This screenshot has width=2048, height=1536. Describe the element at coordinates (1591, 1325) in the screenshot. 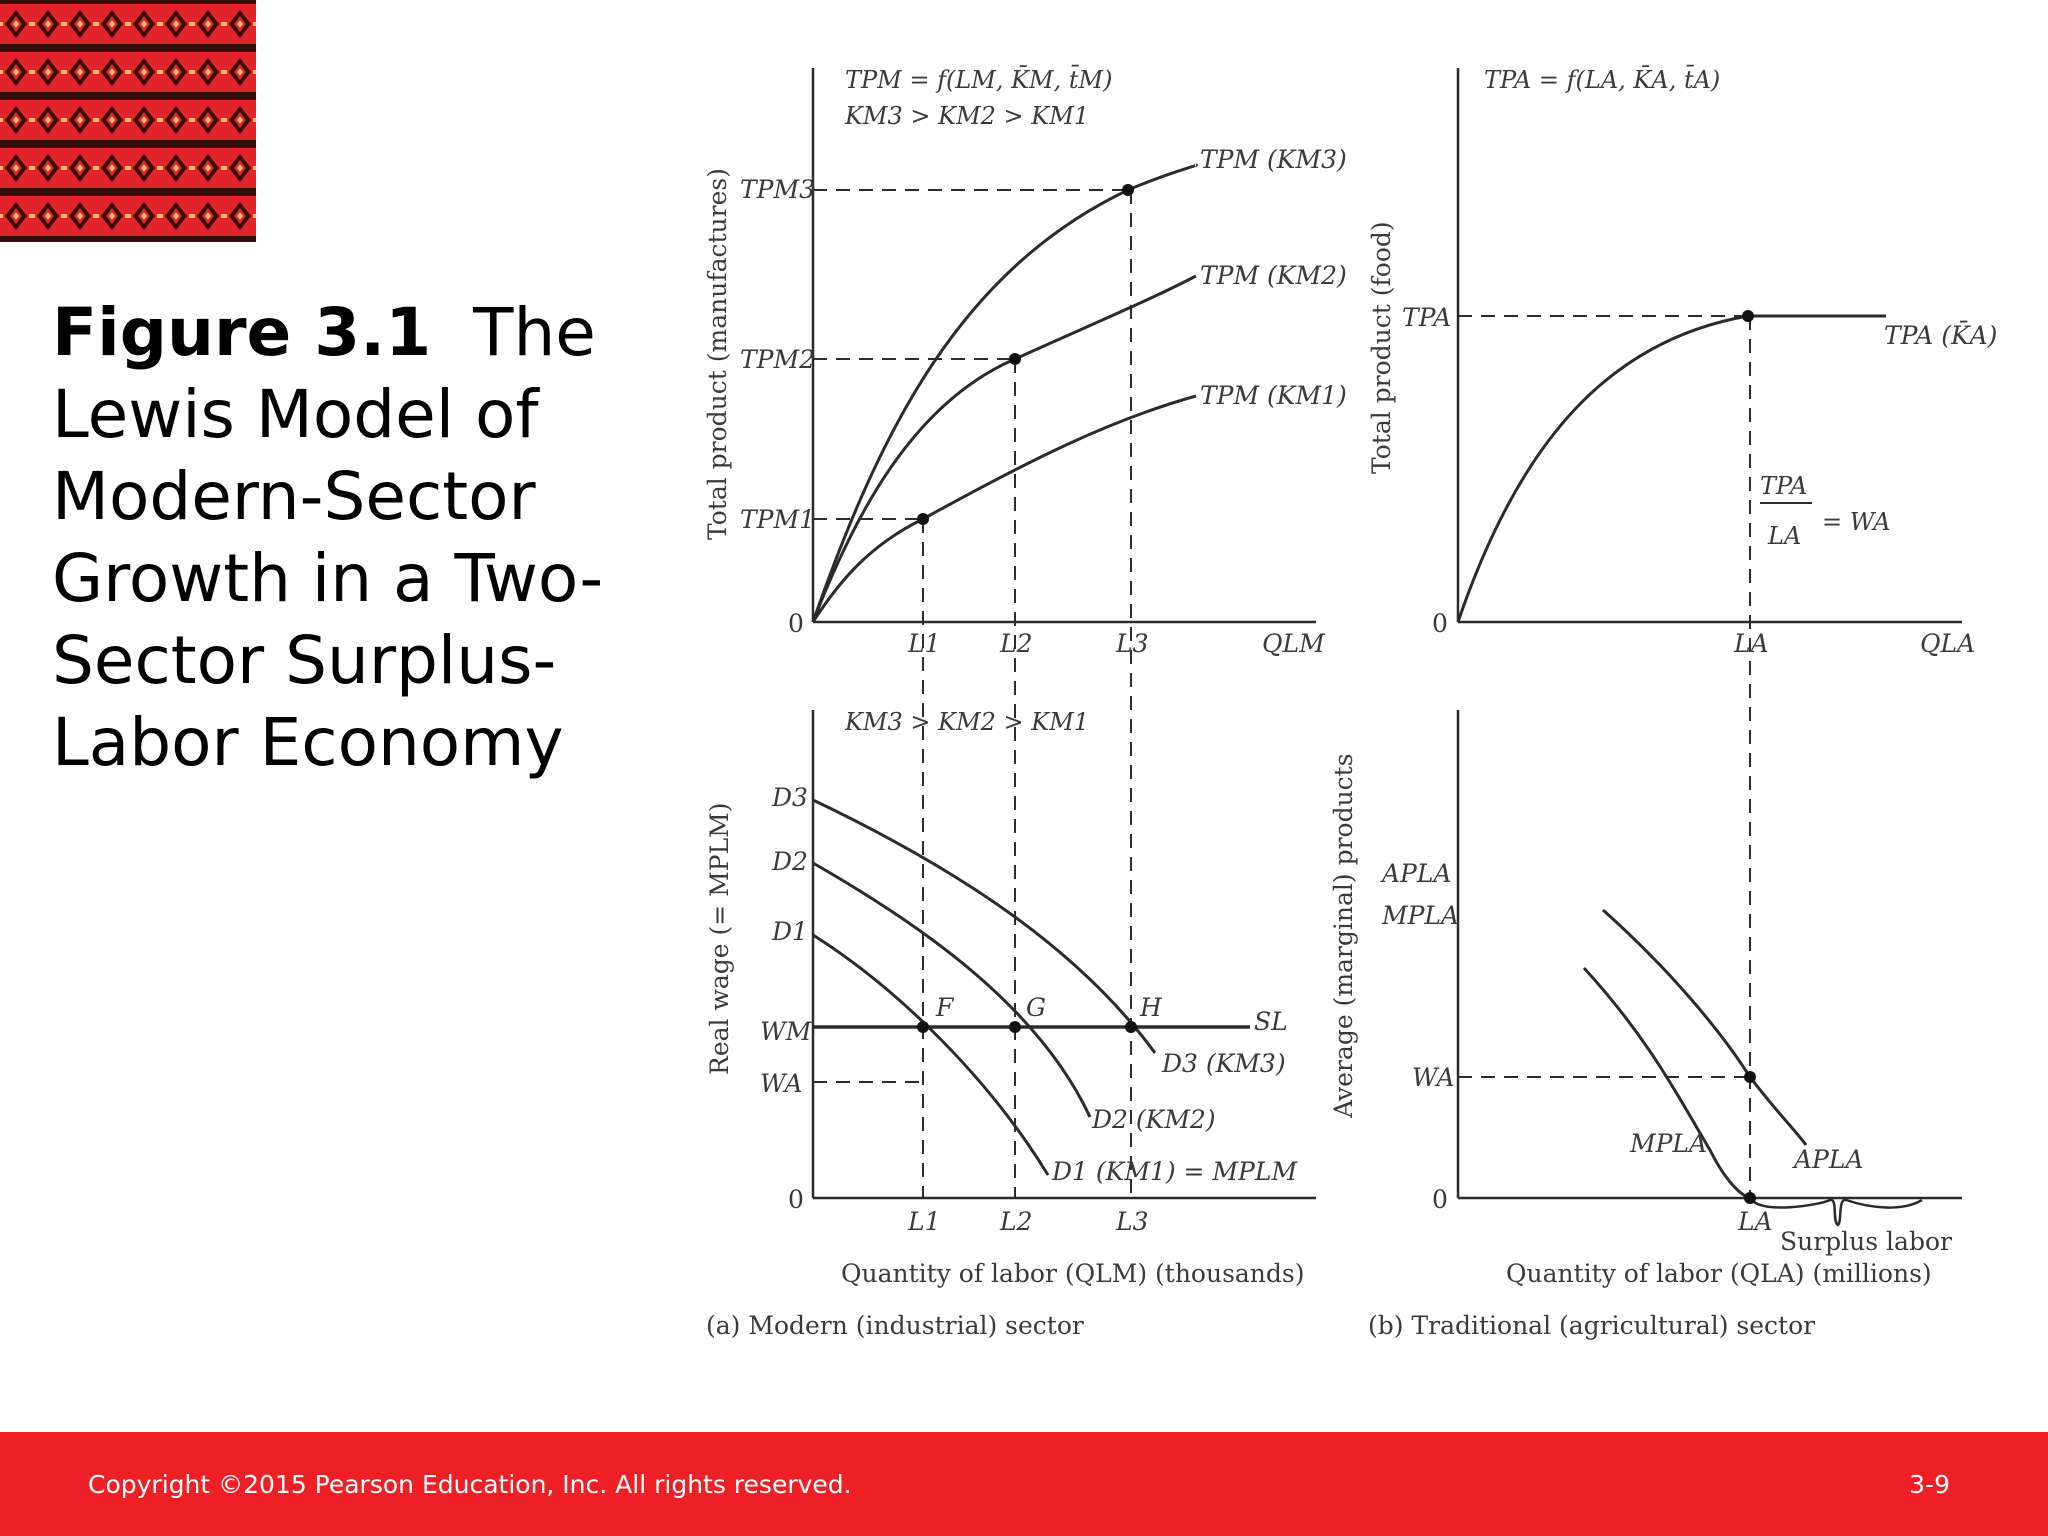

I see `caption-traditional-sector: (b) Traditional (agricultural) sector` at that location.